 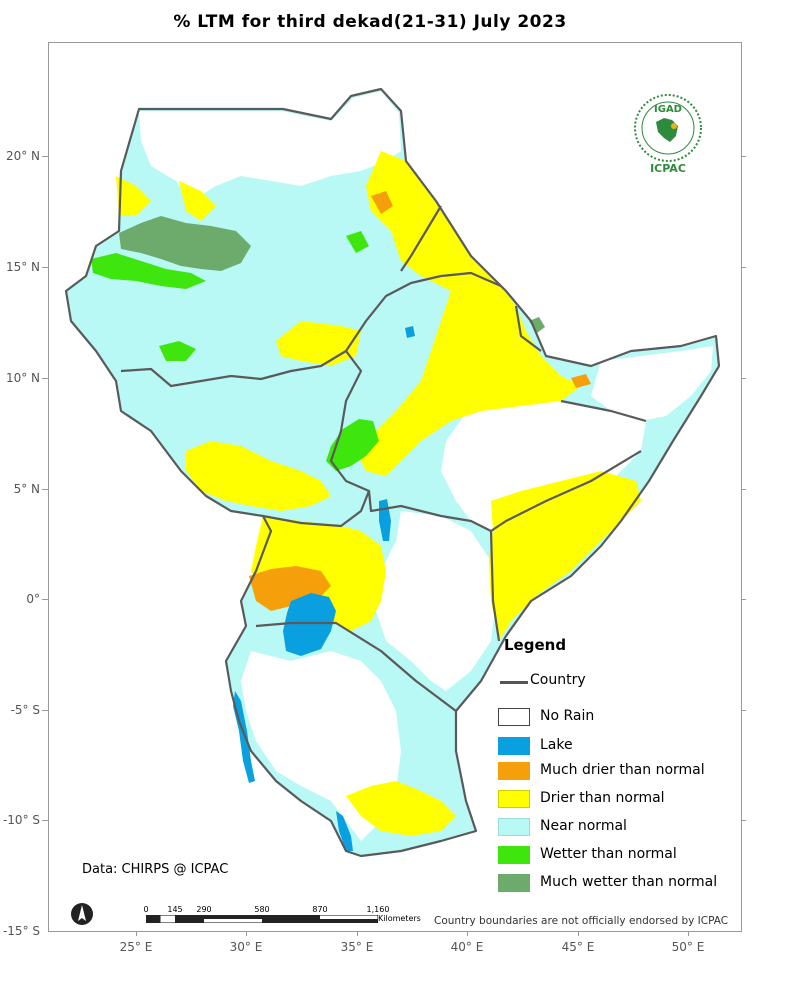 What do you see at coordinates (535, 645) in the screenshot?
I see `legend-title: Legend` at bounding box center [535, 645].